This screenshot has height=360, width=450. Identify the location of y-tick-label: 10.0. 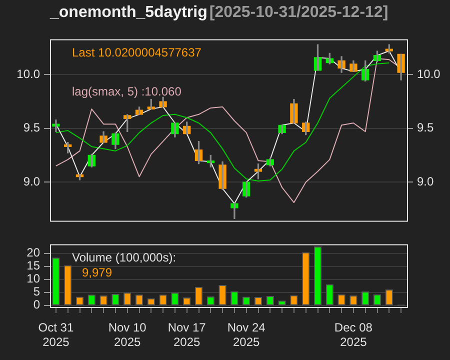
(28, 73).